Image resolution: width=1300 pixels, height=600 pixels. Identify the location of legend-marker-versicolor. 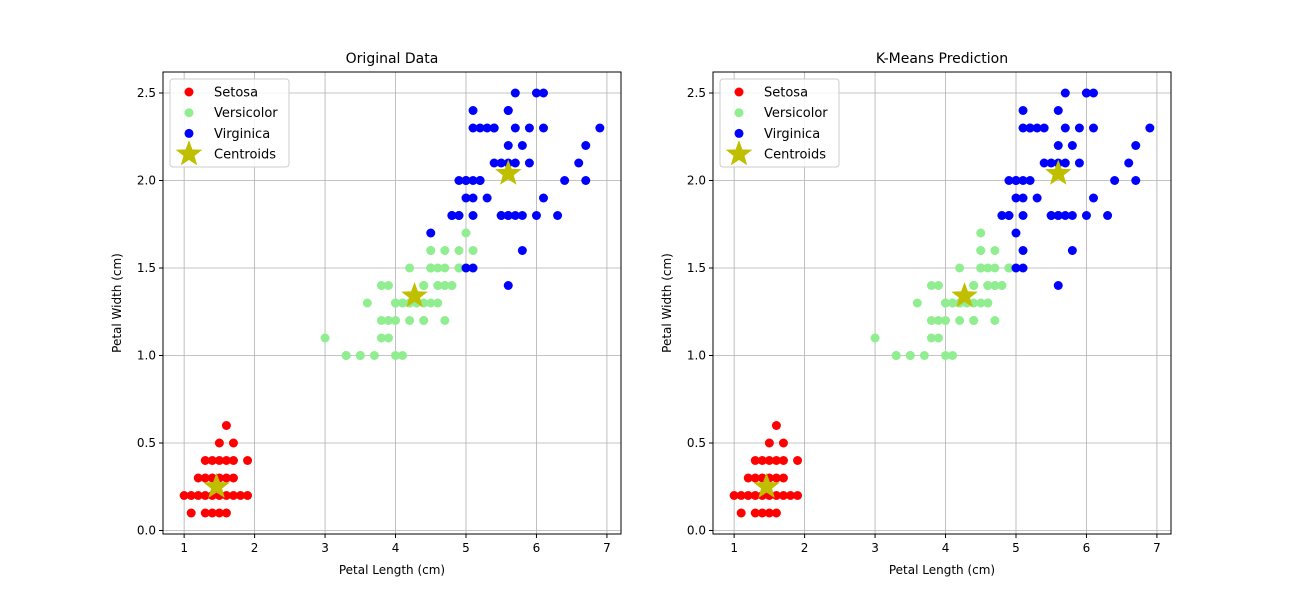
(739, 113).